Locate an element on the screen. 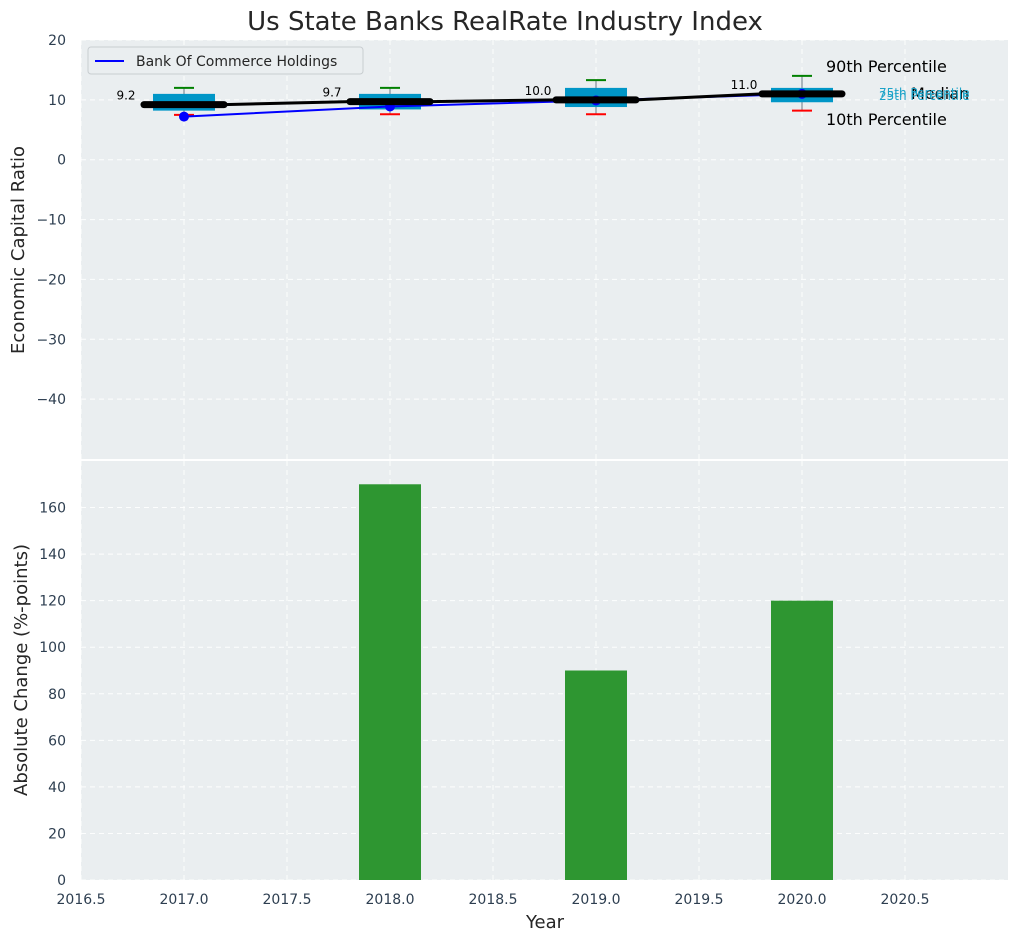 The height and width of the screenshot is (942, 1019). top-panel-marks: 9.2 9.7 10.0 11.0 is located at coordinates (481, 98).